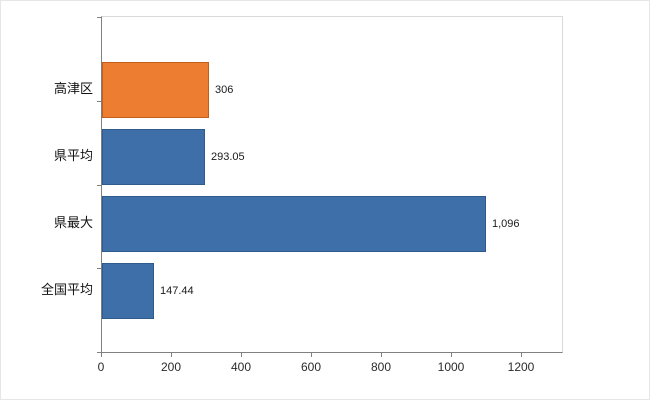 This screenshot has height=400, width=650. I want to click on bar-value-label: 293.05, so click(228, 157).